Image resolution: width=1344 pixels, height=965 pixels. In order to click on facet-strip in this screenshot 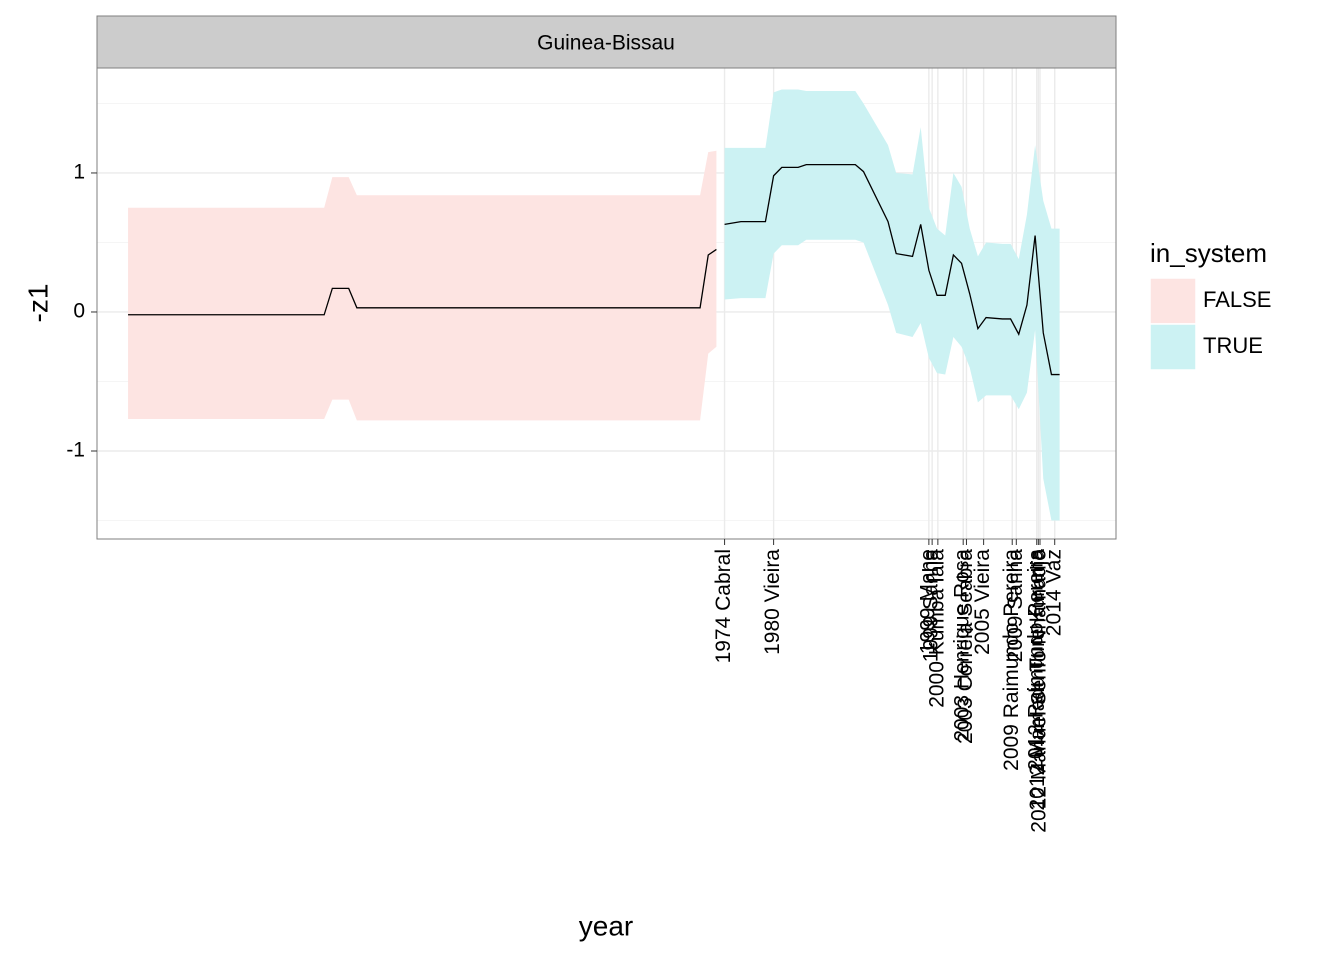, I will do `click(606, 42)`.